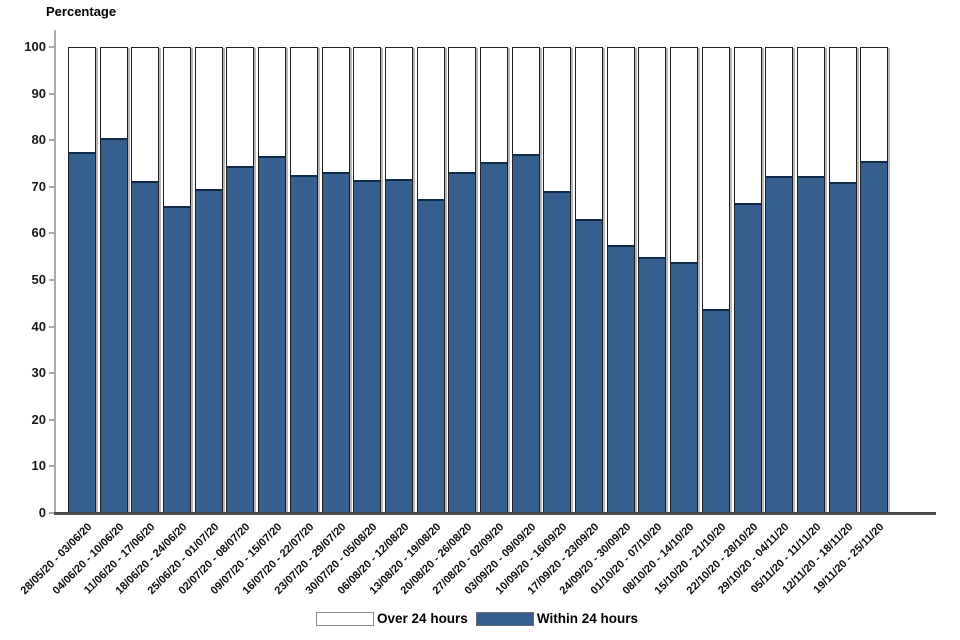 This screenshot has width=960, height=640. Describe the element at coordinates (715, 280) in the screenshot. I see `bar-15/10/20 - 21/10/20` at that location.